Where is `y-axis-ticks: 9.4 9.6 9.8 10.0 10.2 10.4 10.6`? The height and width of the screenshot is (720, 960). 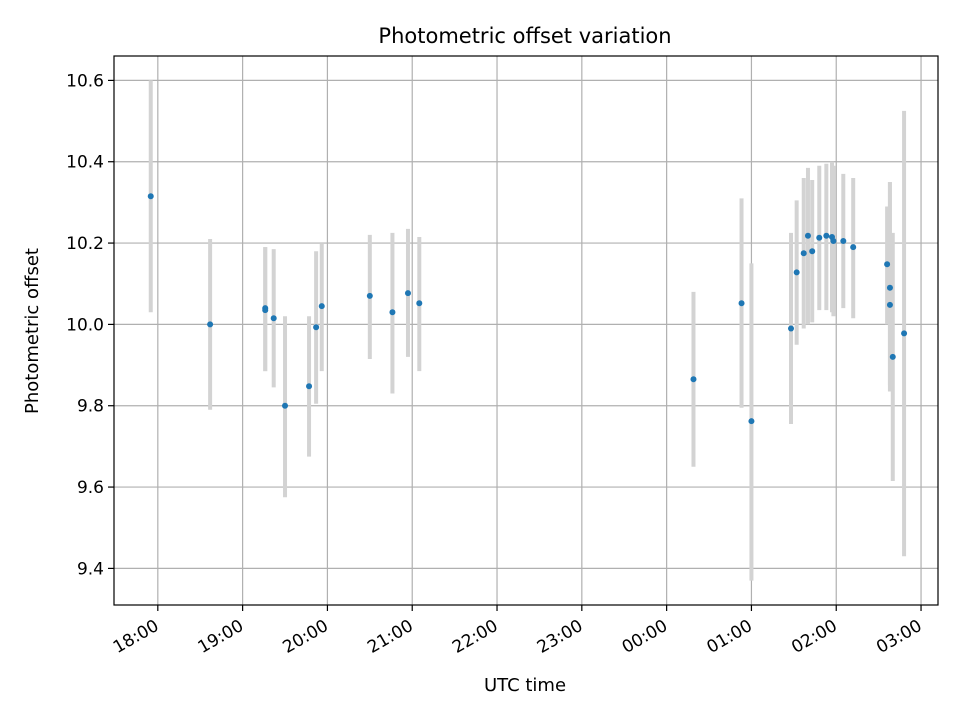
y-axis-ticks: 9.4 9.6 9.8 10.0 10.2 10.4 10.6 is located at coordinates (90, 325).